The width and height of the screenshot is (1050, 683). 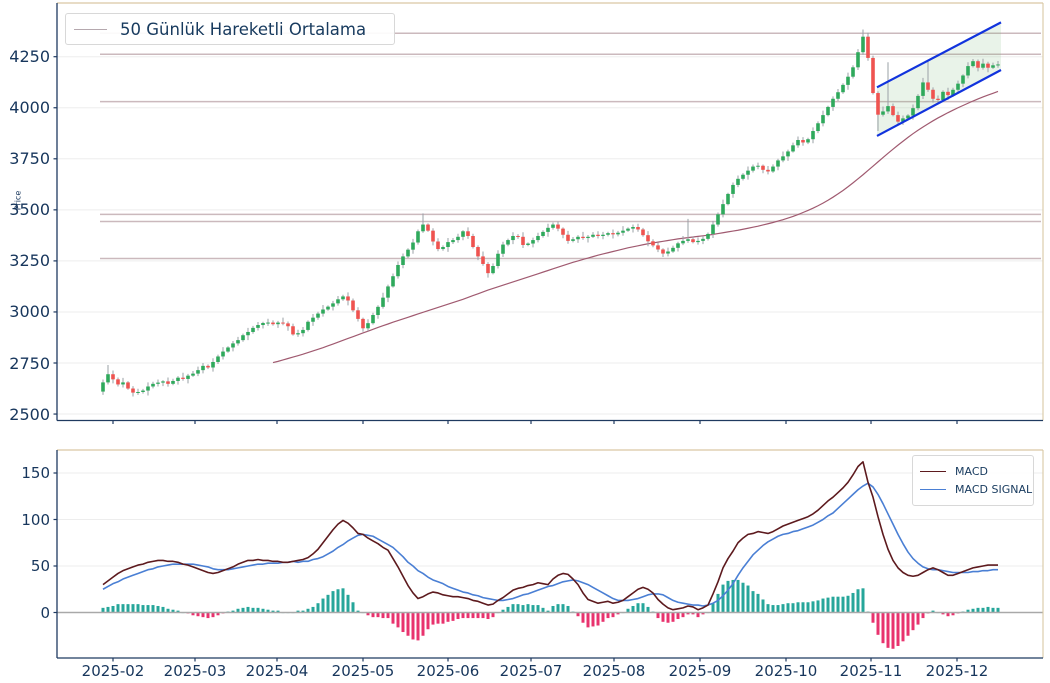 What do you see at coordinates (933, 471) in the screenshot?
I see `macd-line-swatch` at bounding box center [933, 471].